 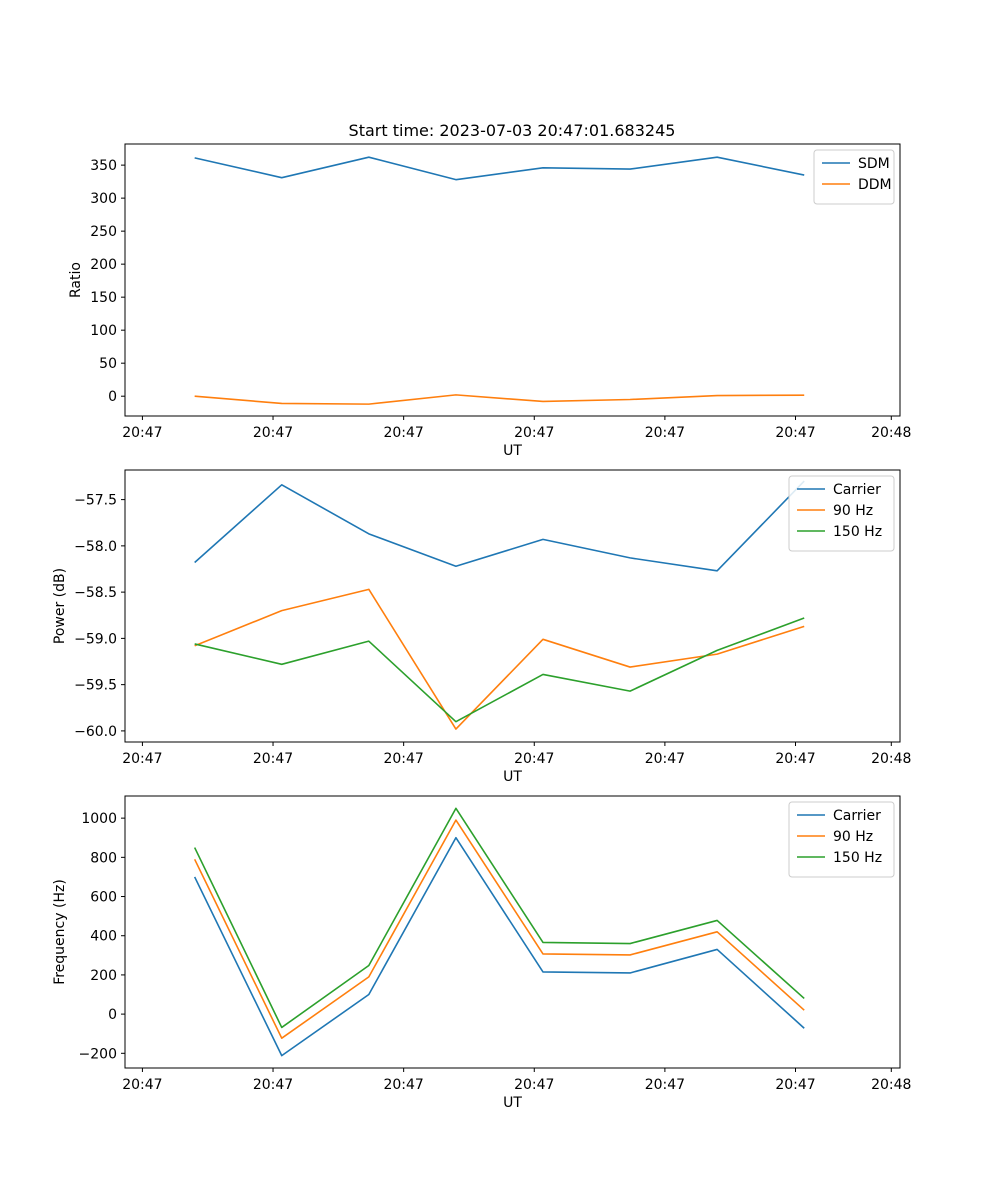 What do you see at coordinates (95, 501) in the screenshot?
I see `y-tick-label: −57.5` at bounding box center [95, 501].